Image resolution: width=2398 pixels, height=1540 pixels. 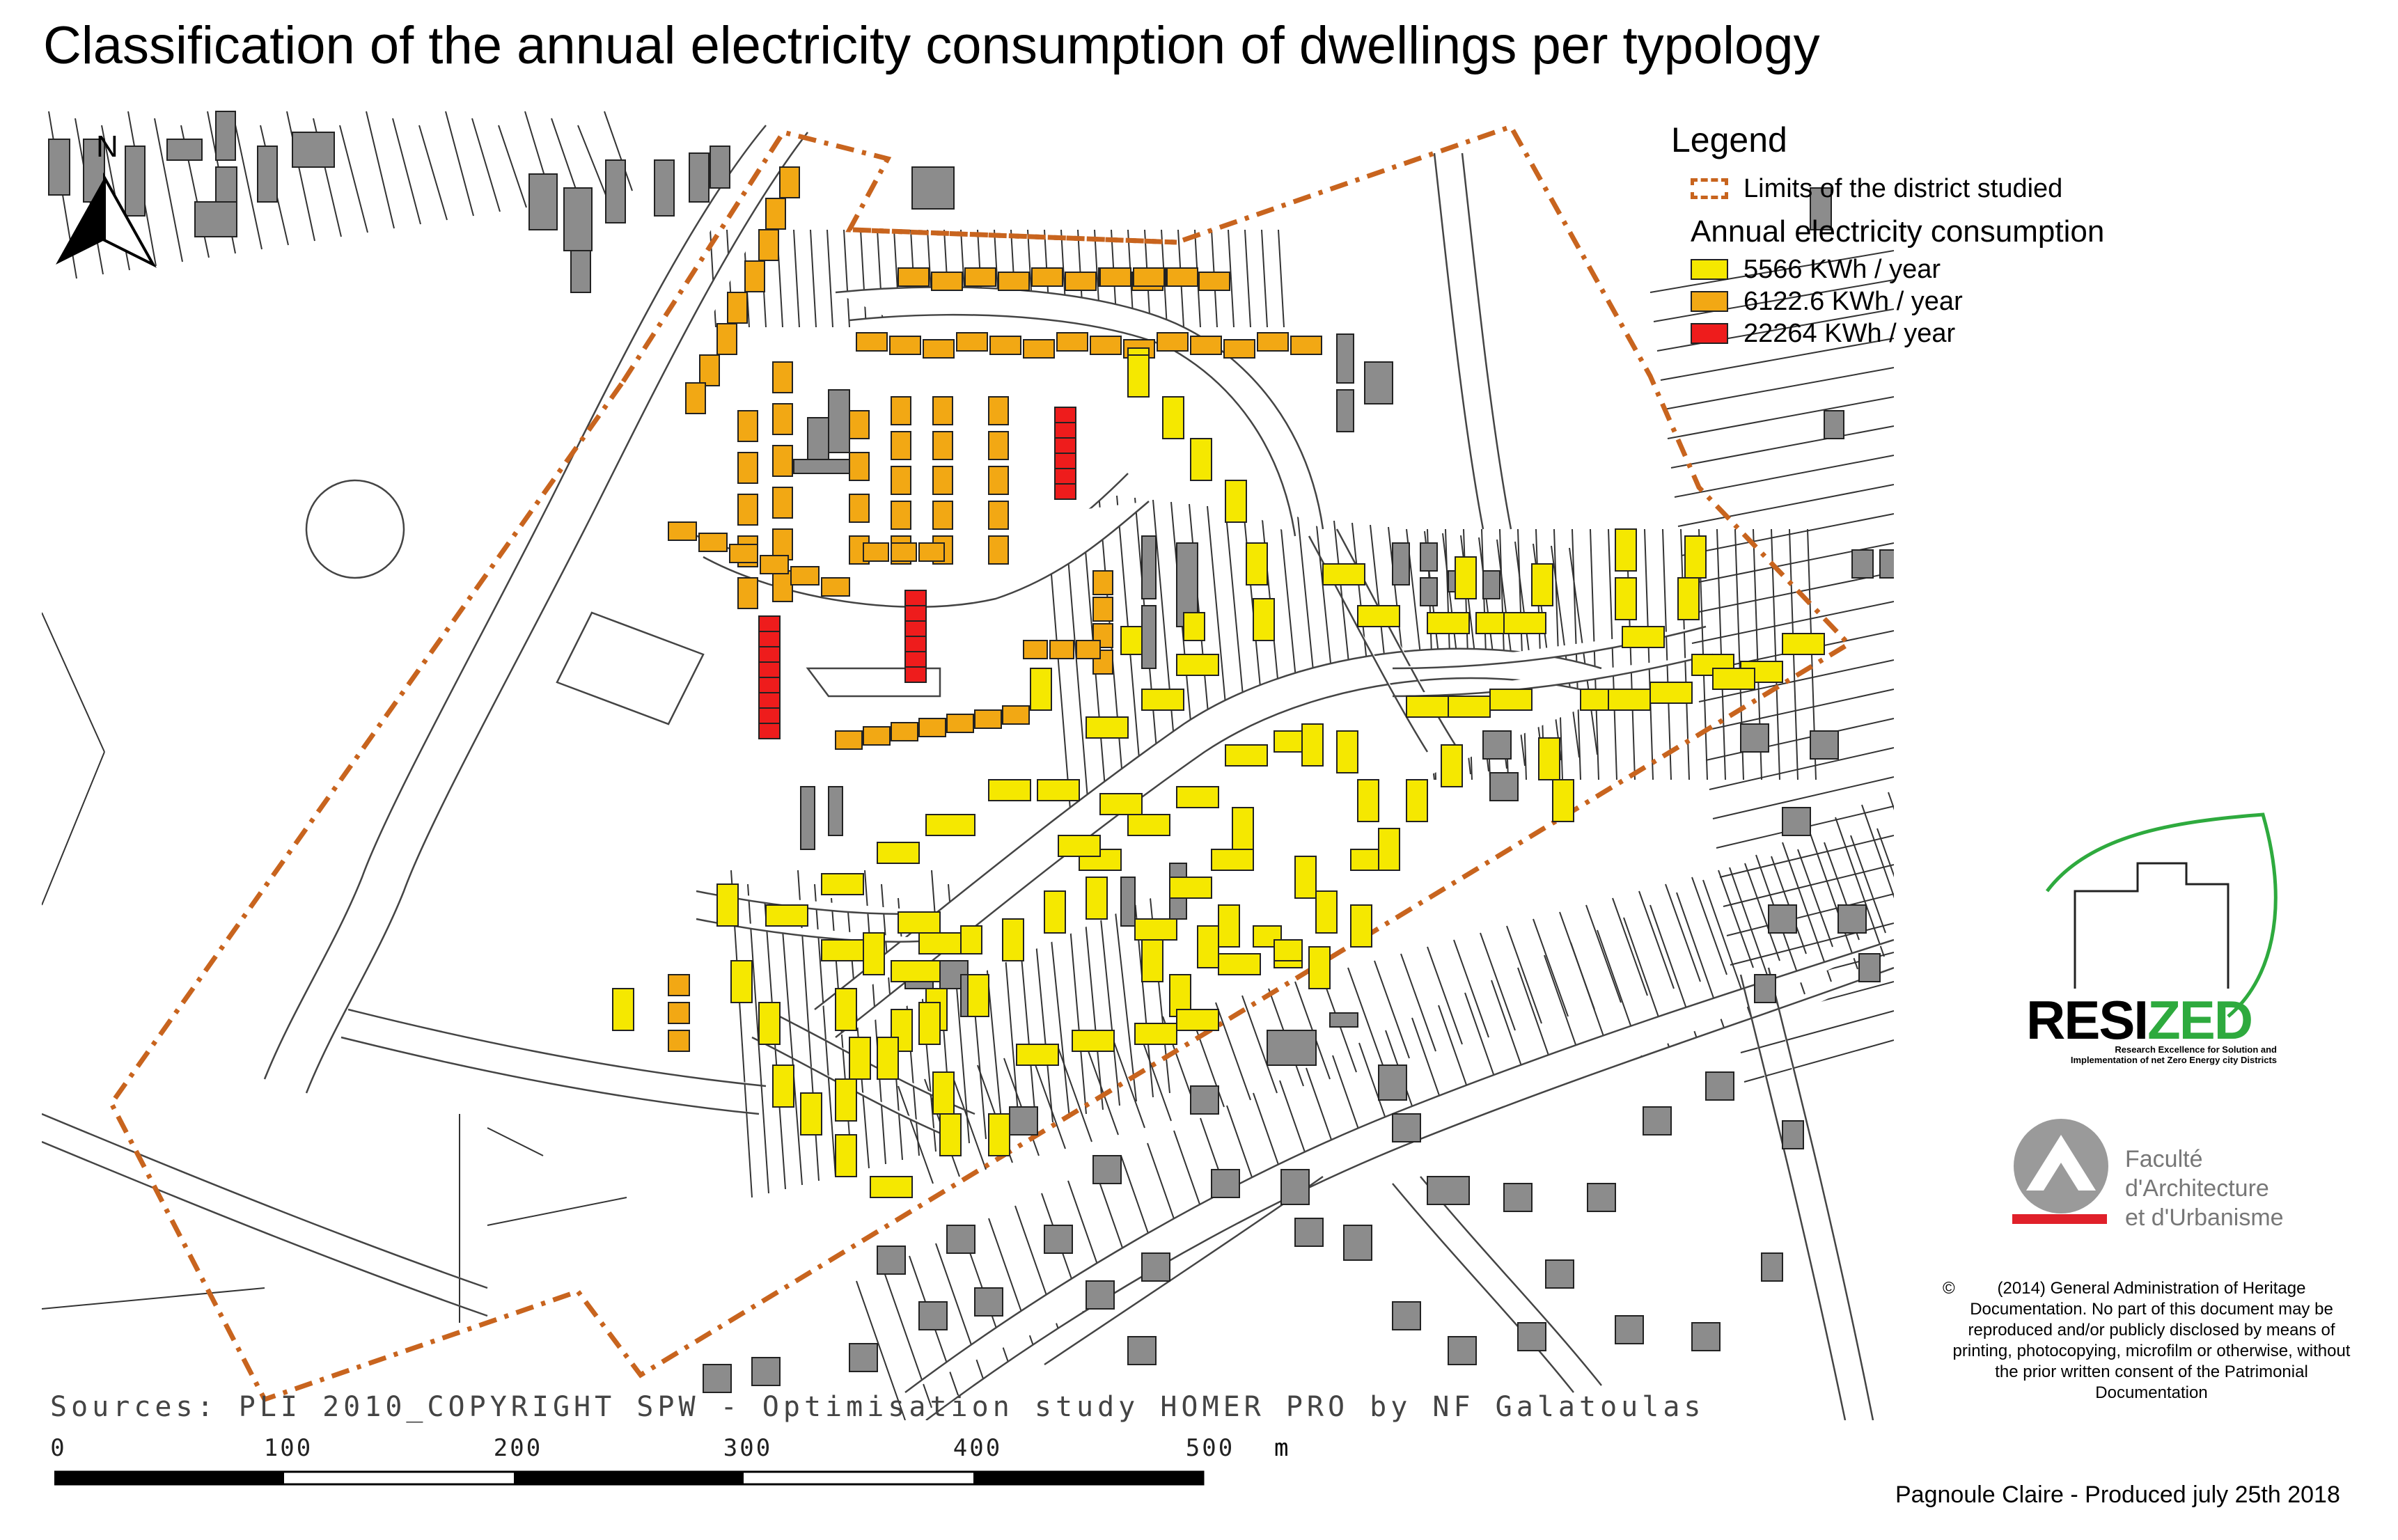 I want to click on legend-item-boundary: Limits of the district studied, so click(x=1935, y=189).